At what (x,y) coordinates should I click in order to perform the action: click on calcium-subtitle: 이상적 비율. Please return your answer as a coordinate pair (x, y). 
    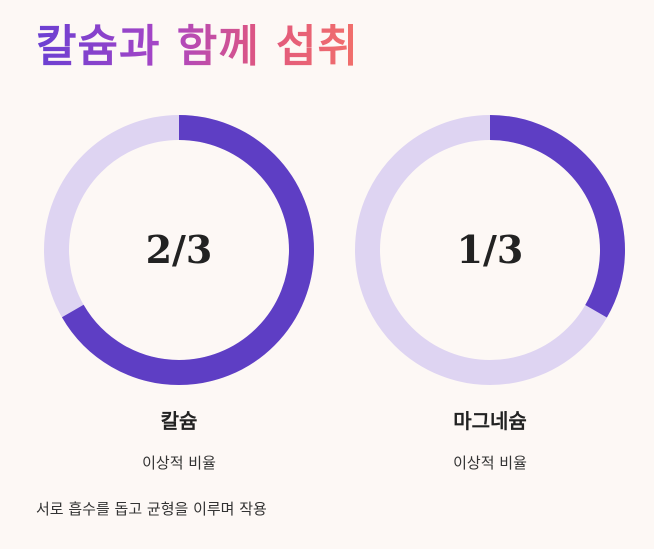
    Looking at the image, I should click on (179, 463).